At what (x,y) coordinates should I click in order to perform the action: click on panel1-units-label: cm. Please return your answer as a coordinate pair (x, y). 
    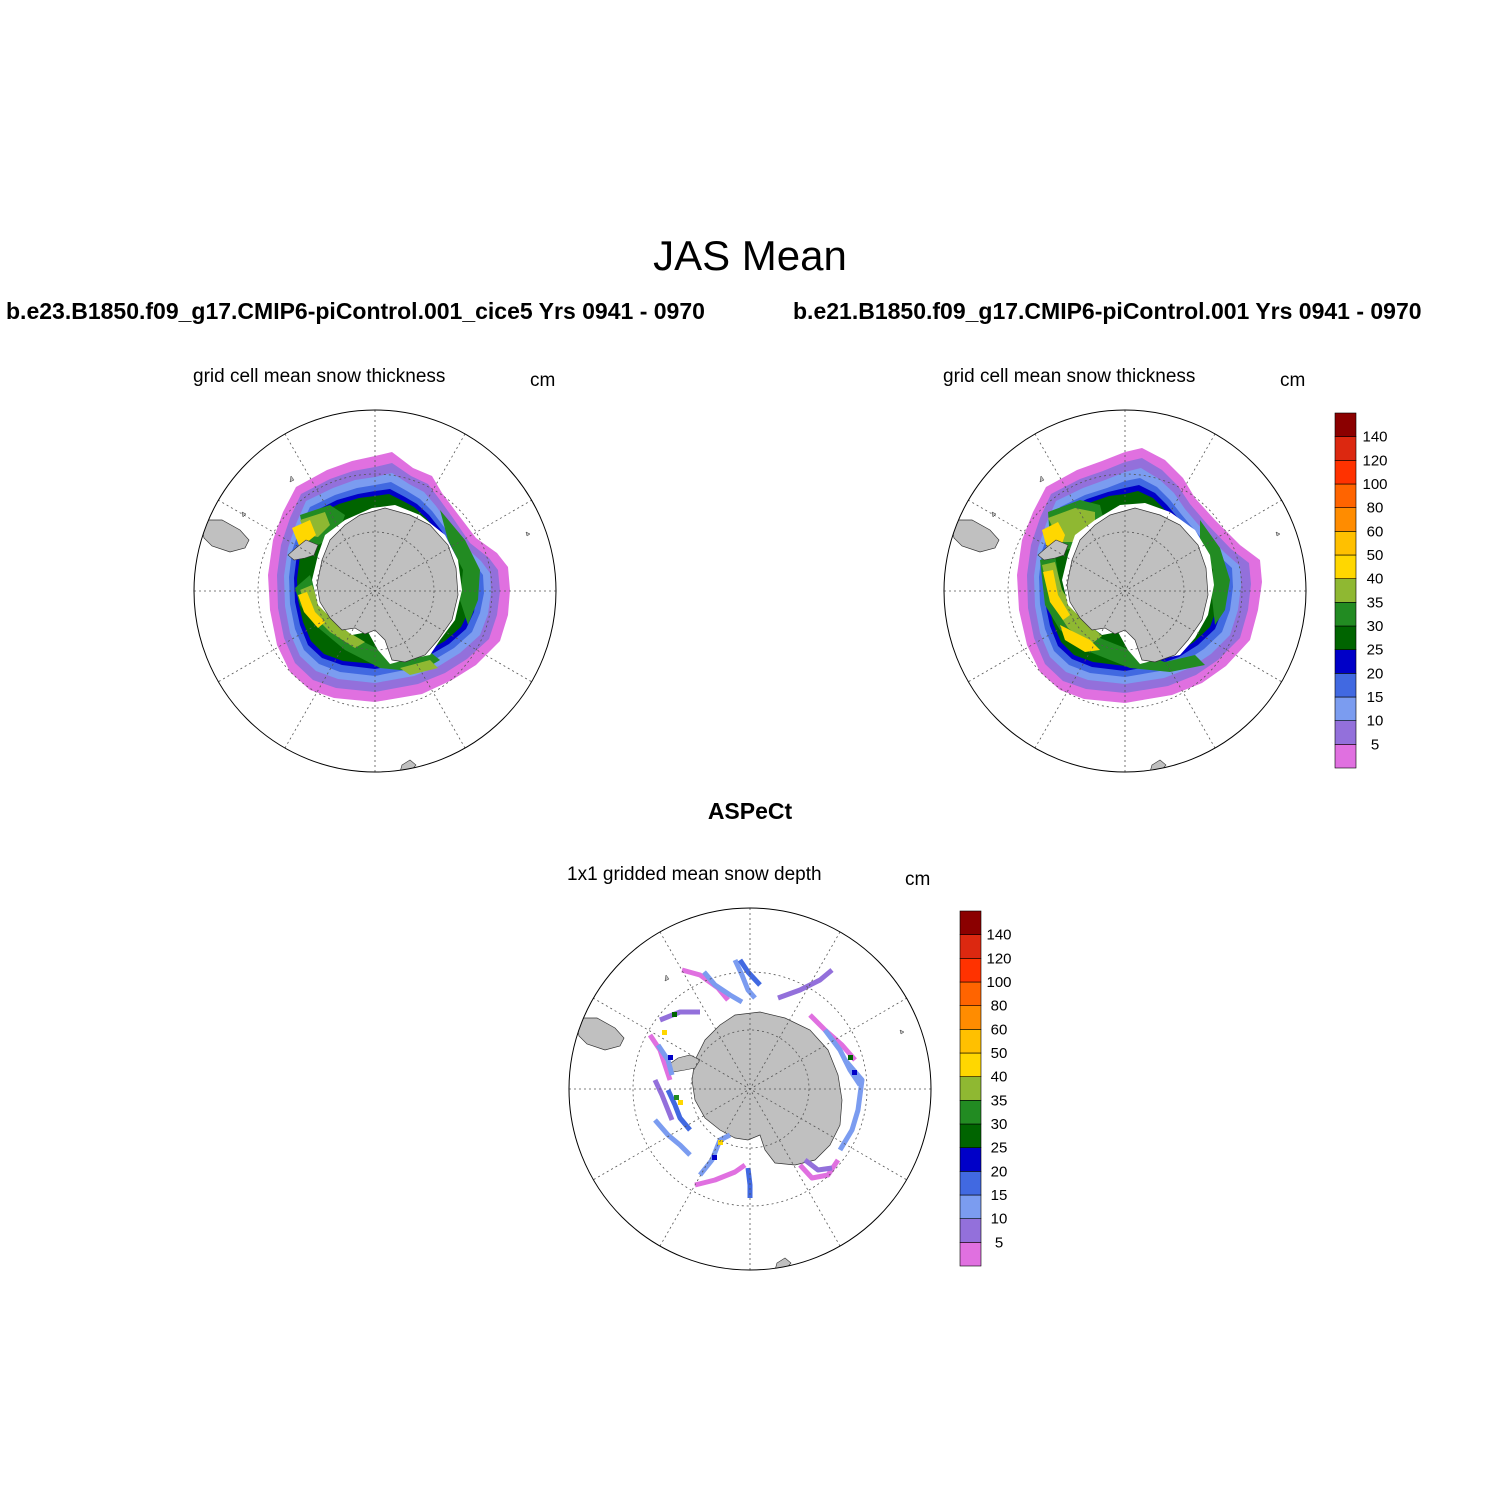
    Looking at the image, I should click on (543, 380).